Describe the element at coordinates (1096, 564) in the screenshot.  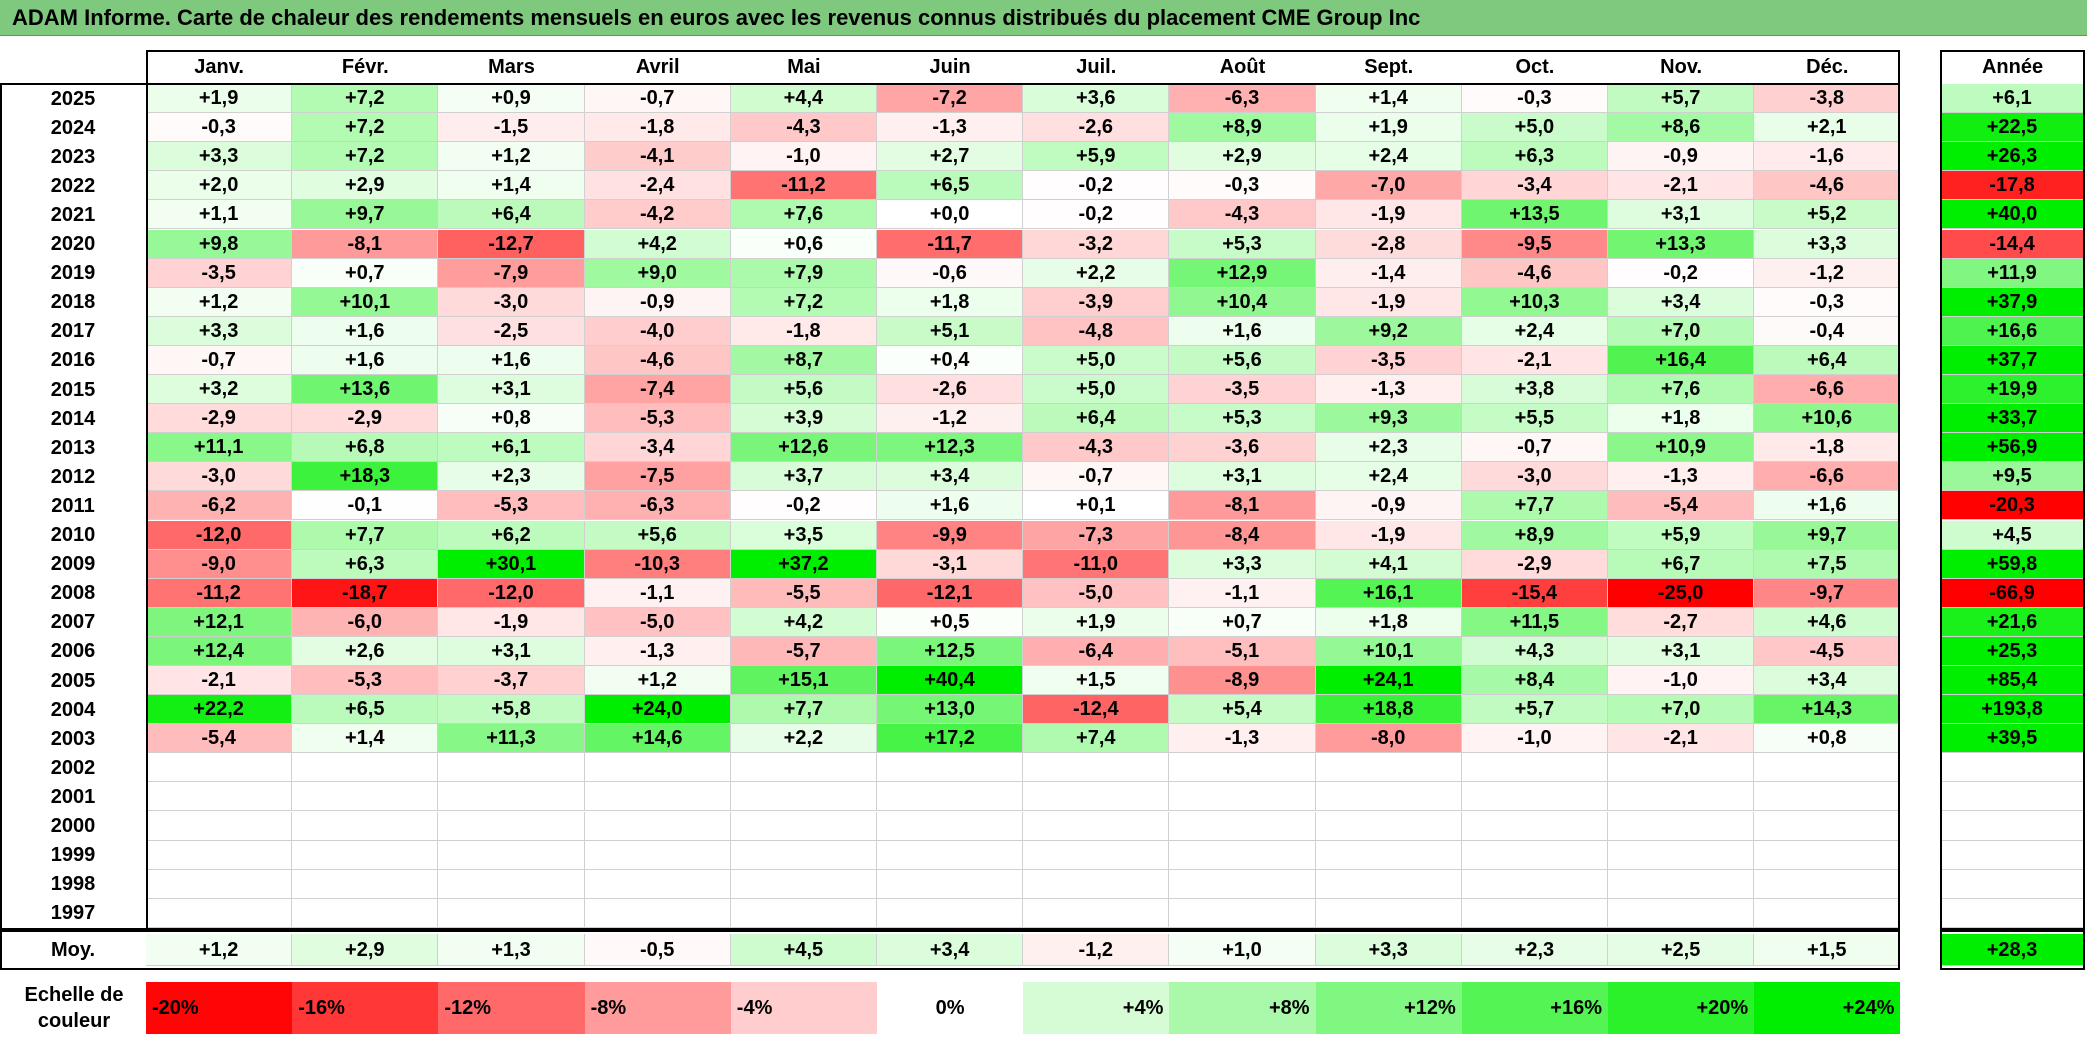
I see `heatmap-cell: -11,0` at that location.